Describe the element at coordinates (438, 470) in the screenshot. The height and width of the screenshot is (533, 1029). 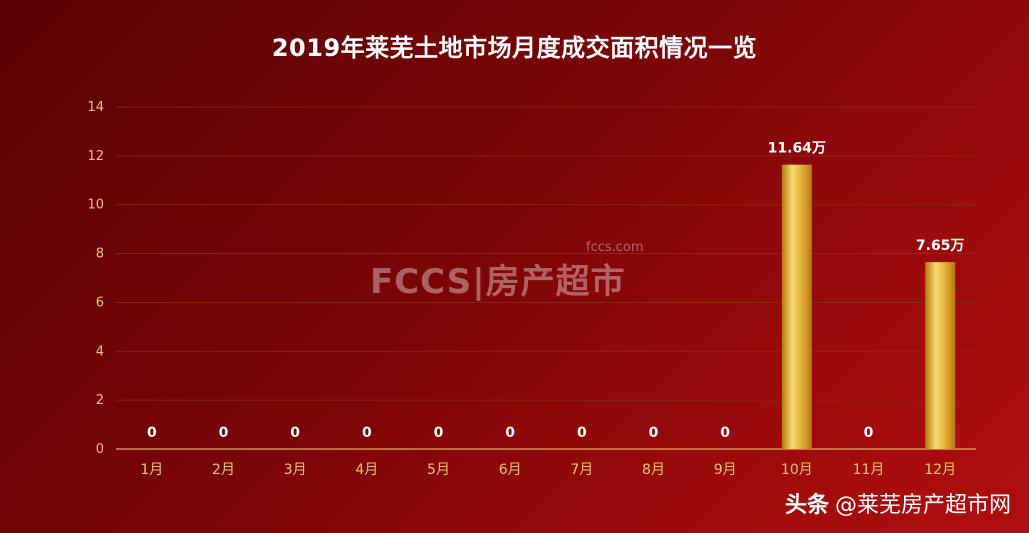
I see `x-tick-label: 5月` at that location.